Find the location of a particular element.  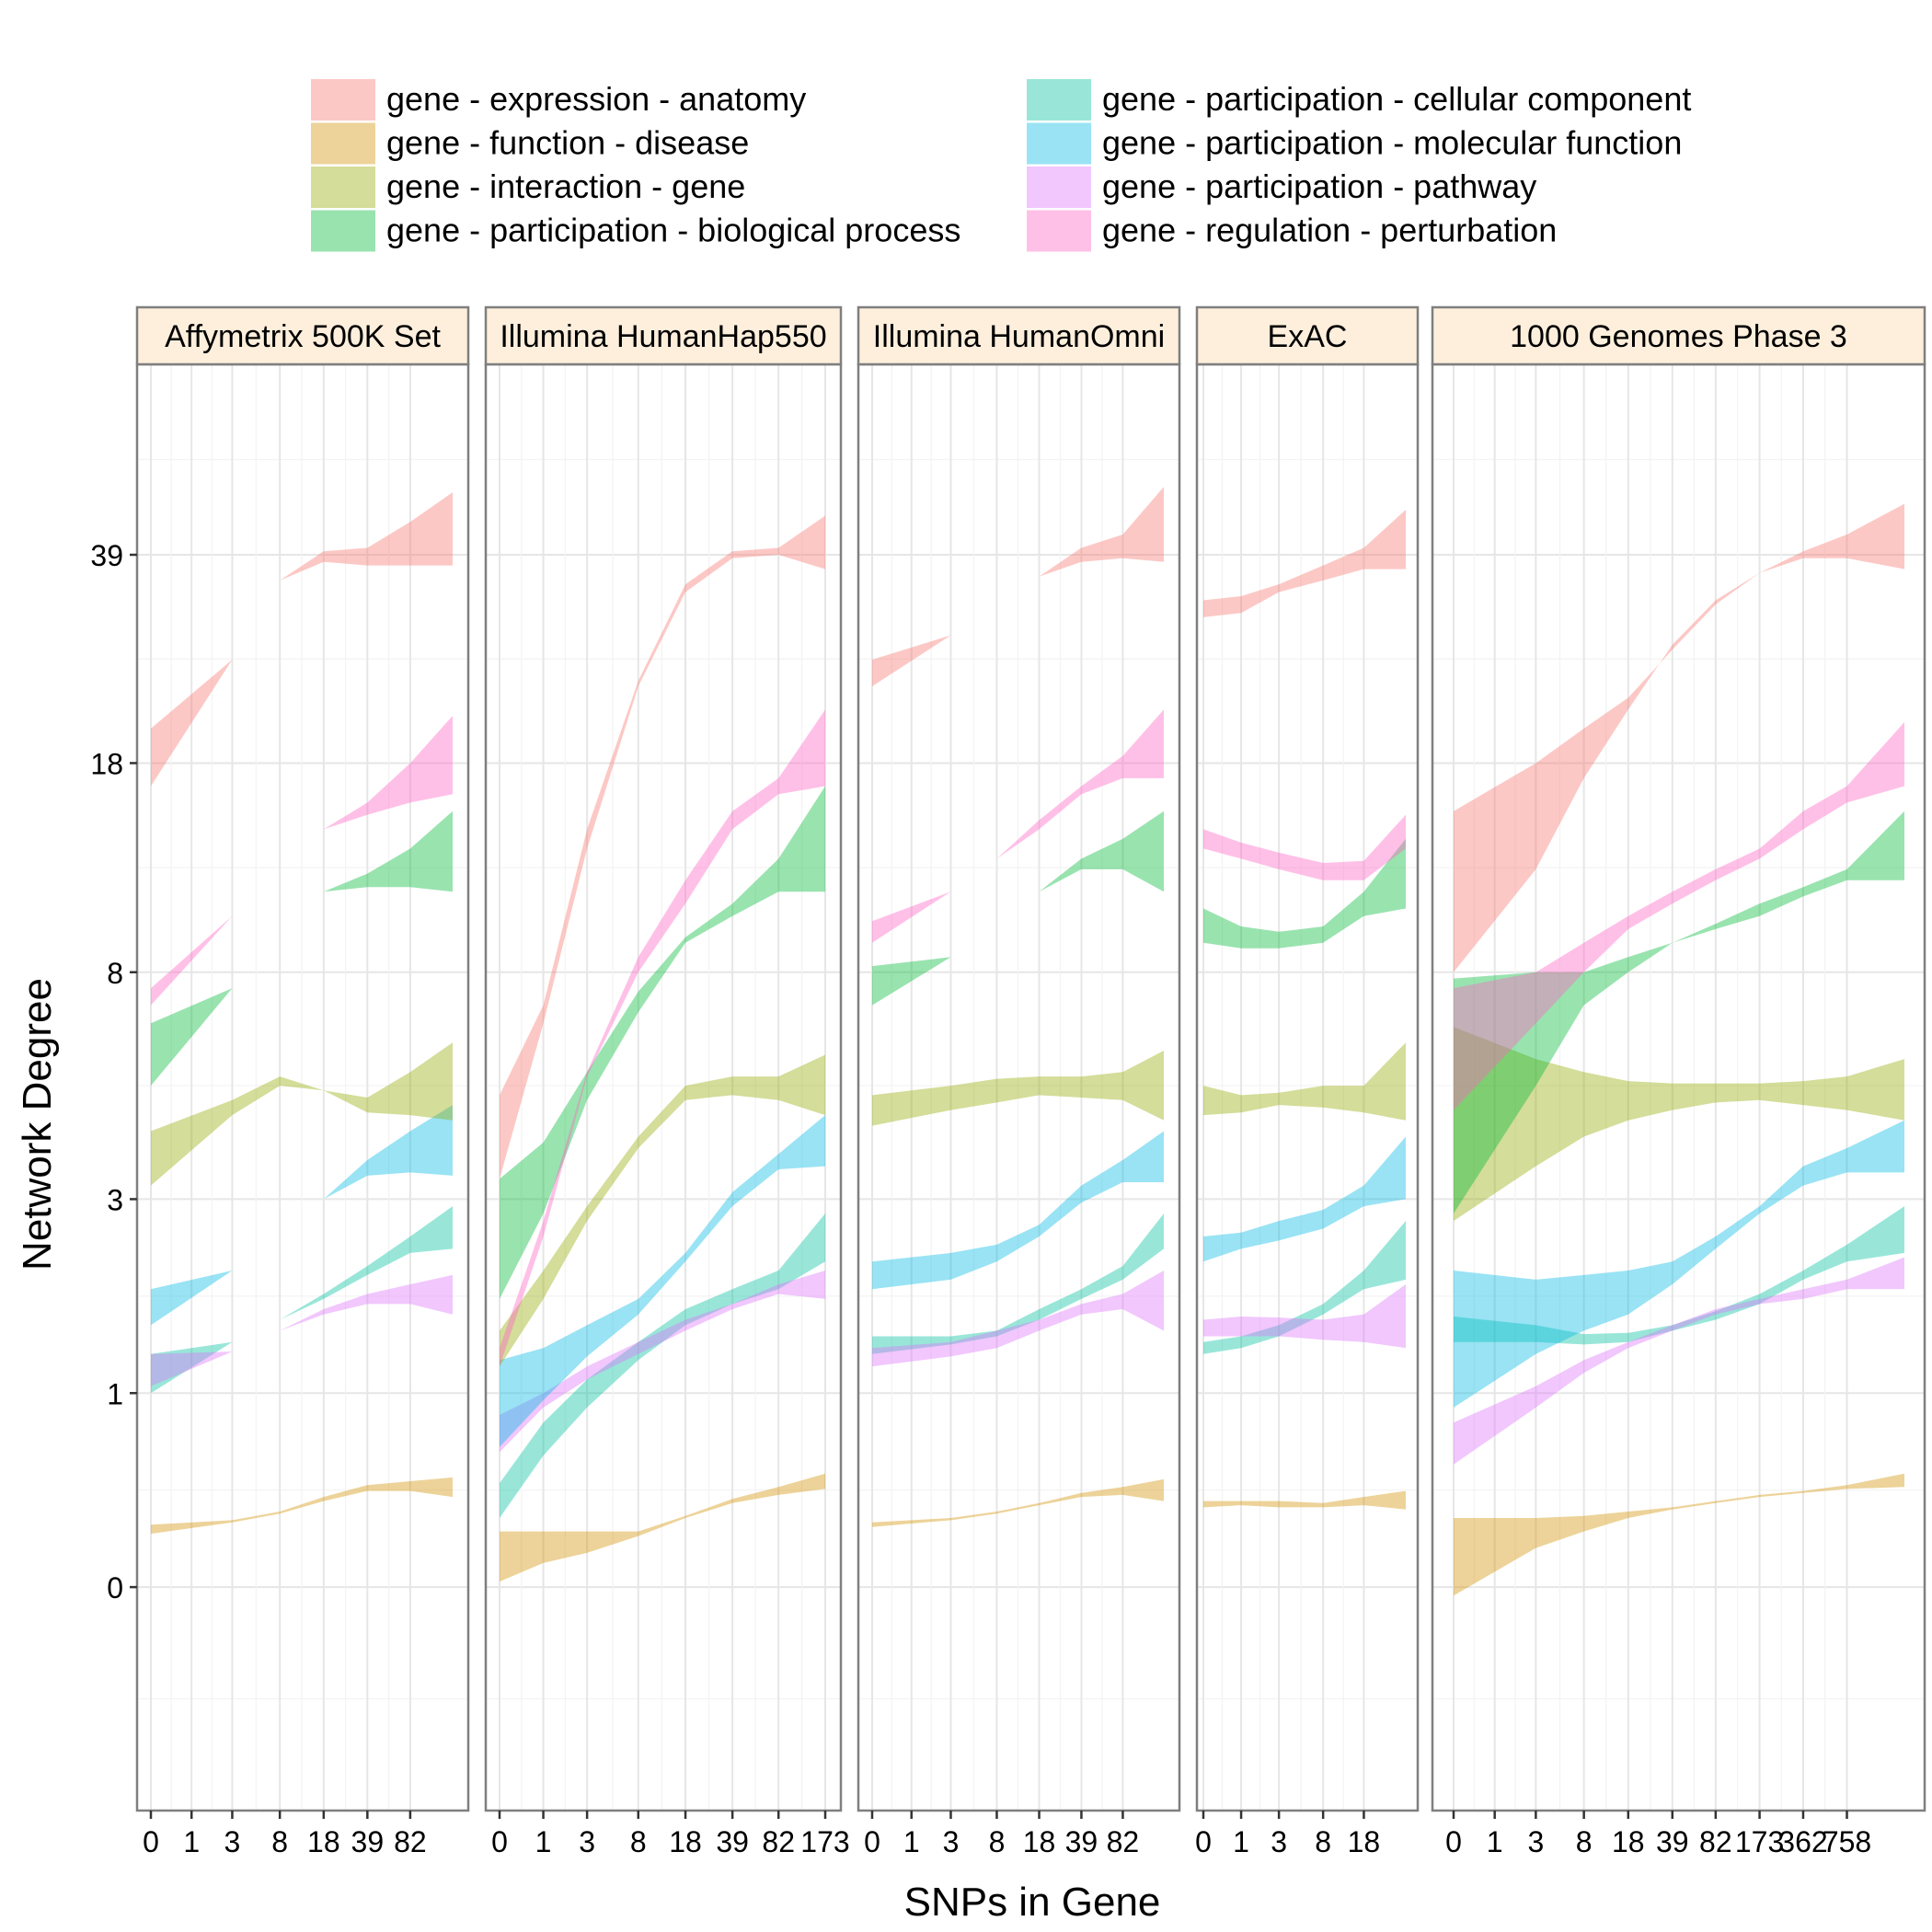

legend-key-molfunc is located at coordinates (1059, 143).